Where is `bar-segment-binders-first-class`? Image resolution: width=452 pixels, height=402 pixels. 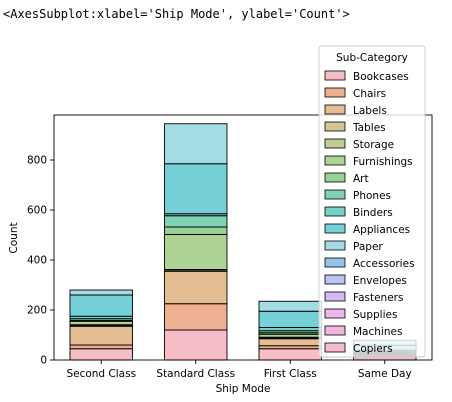
bar-segment-binders-first-class is located at coordinates (290, 329).